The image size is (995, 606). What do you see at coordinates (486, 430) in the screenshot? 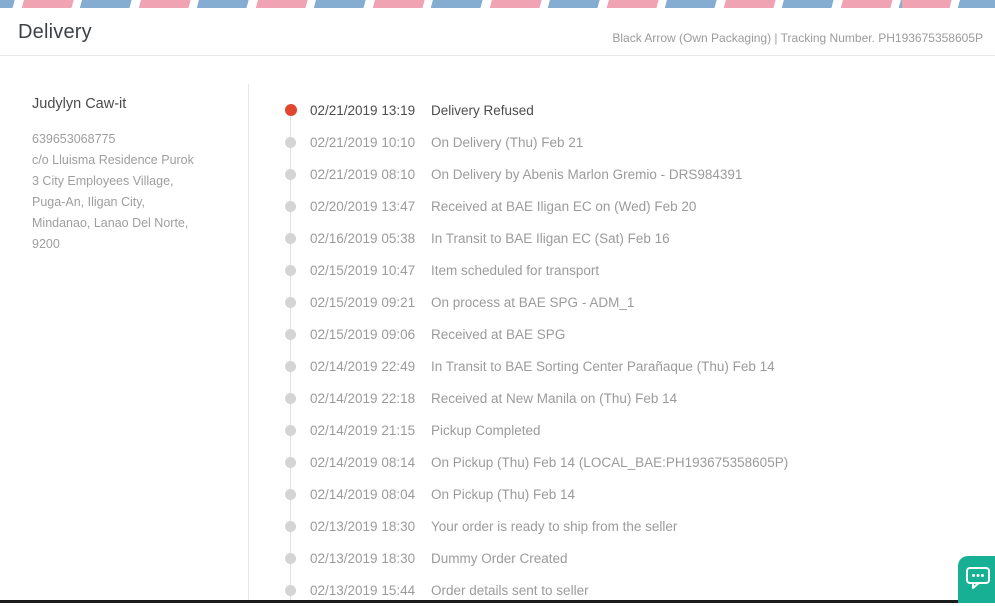
I see `event-description: Pickup Completed` at bounding box center [486, 430].